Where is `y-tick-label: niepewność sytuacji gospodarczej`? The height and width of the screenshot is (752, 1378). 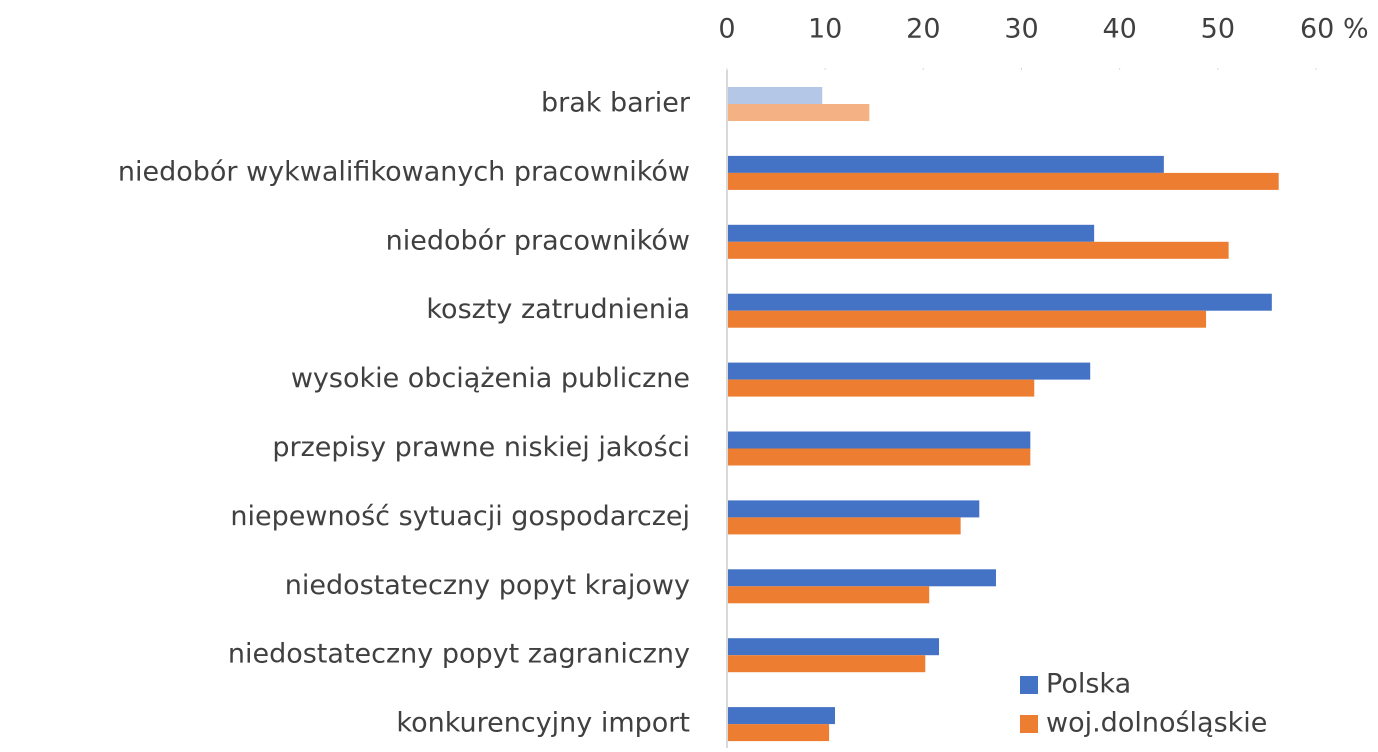 y-tick-label: niepewność sytuacji gospodarczej is located at coordinates (460, 516).